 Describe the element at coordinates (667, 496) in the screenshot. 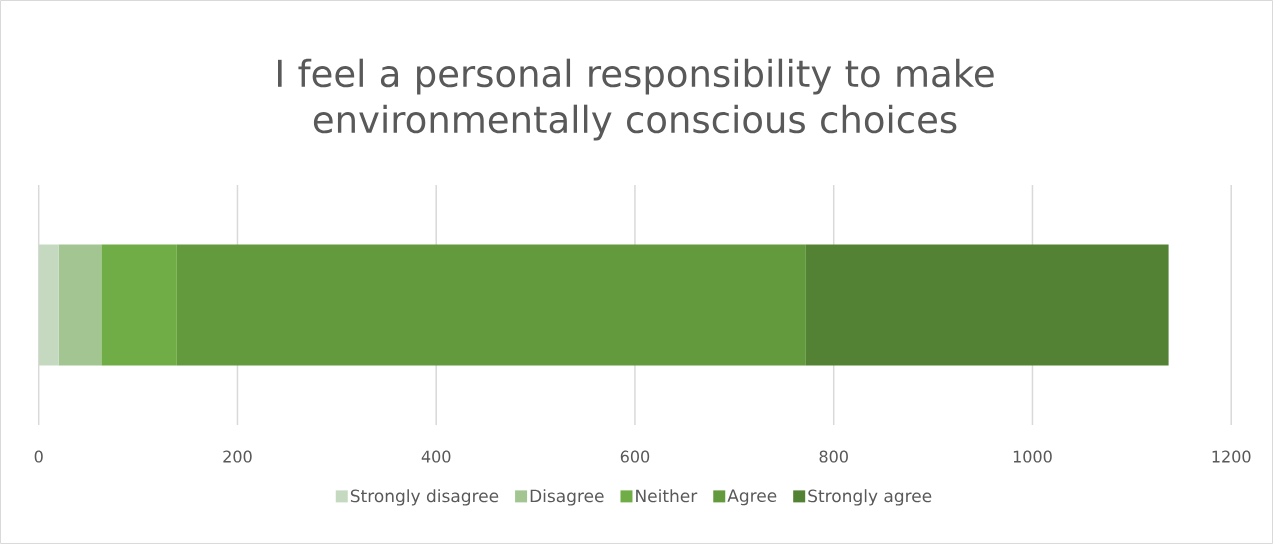

I see `legend-label: Neither` at that location.